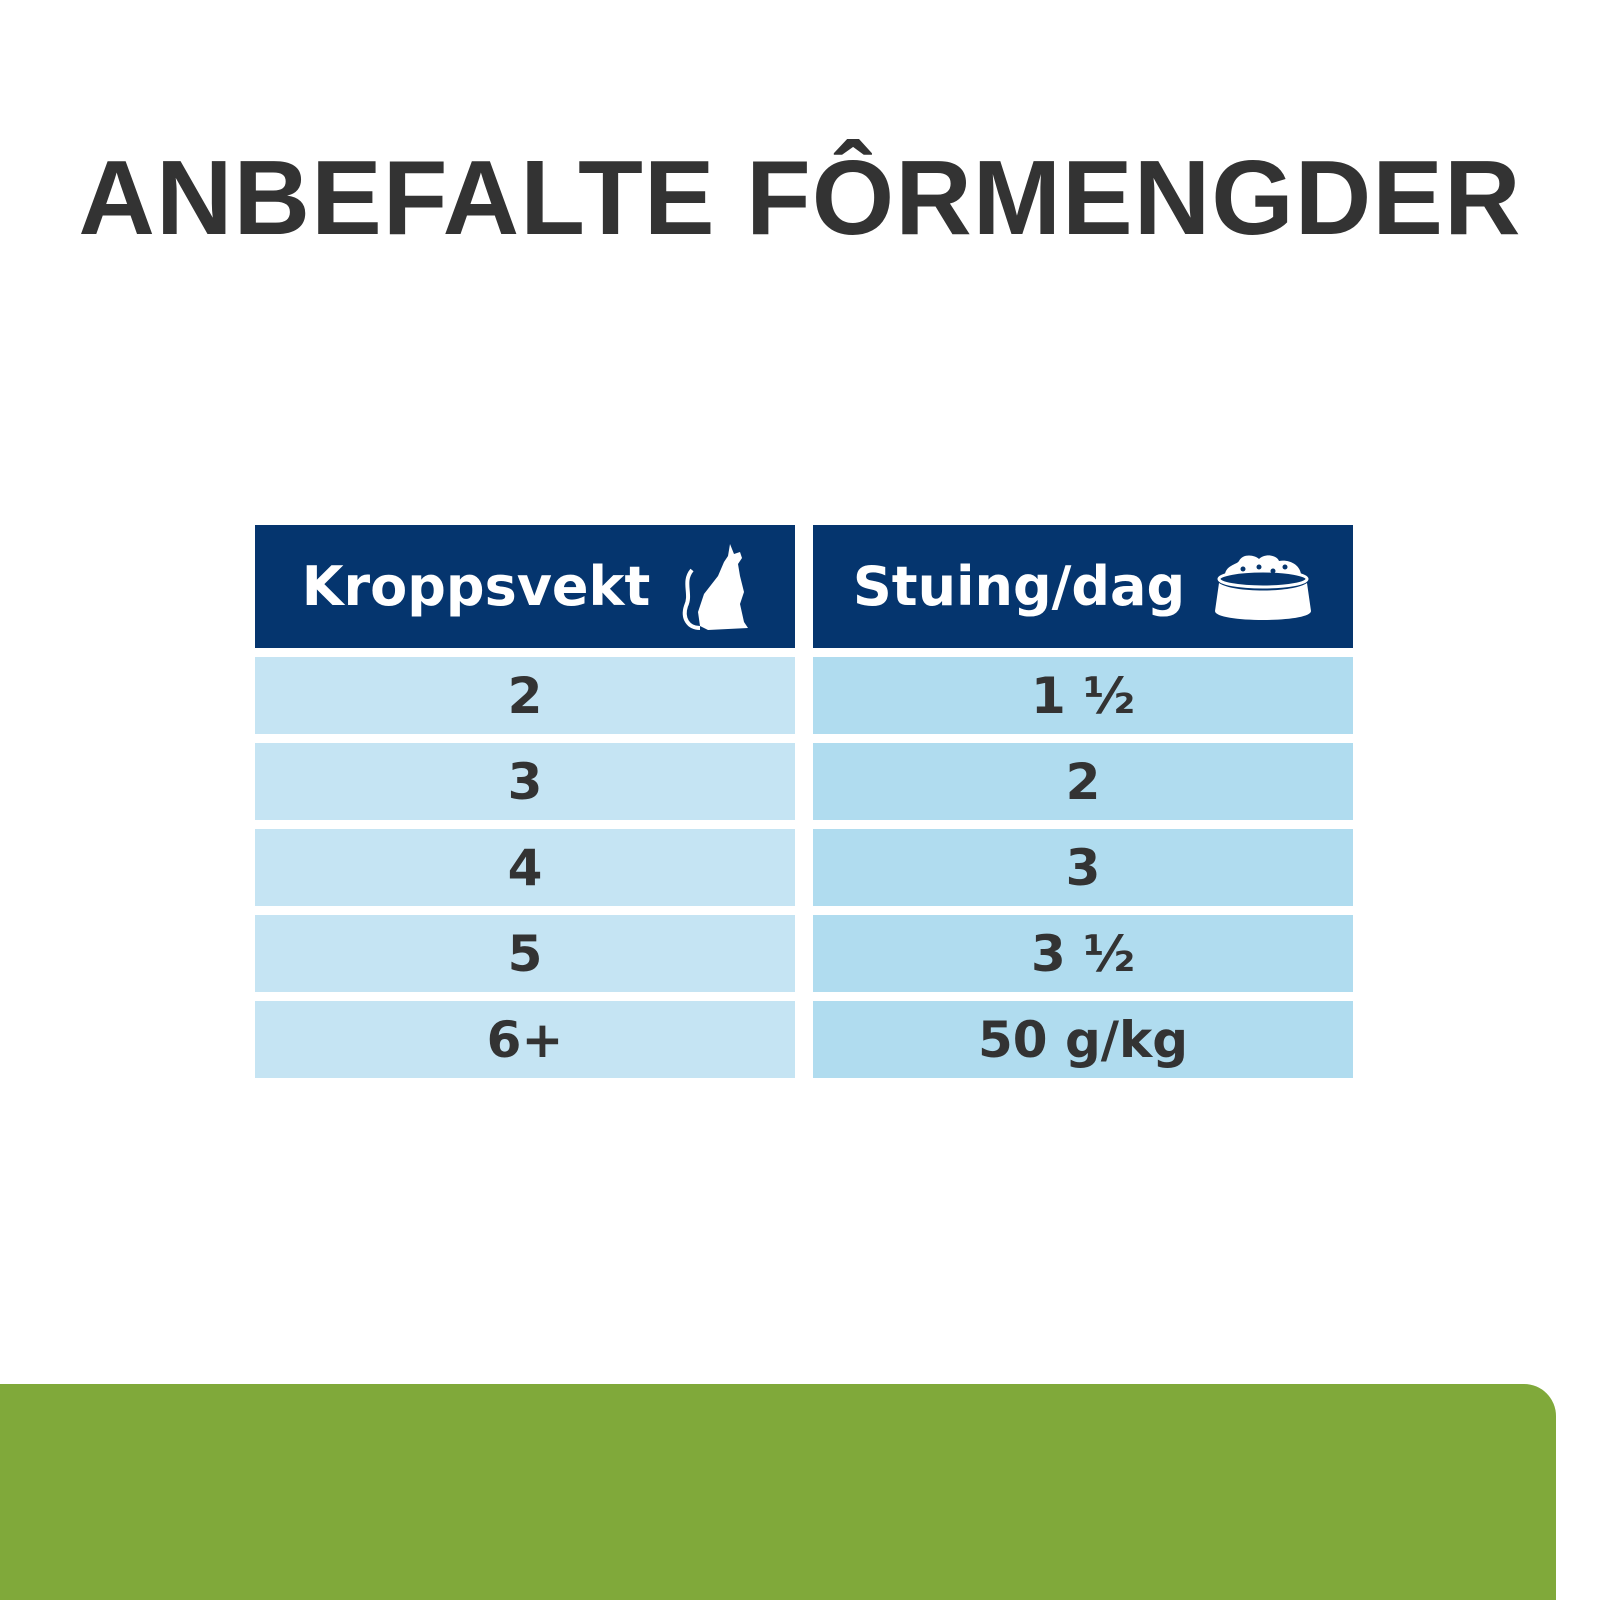 The height and width of the screenshot is (1600, 1600). Describe the element at coordinates (1083, 695) in the screenshot. I see `stew-per-day-cell: 1 ½` at that location.